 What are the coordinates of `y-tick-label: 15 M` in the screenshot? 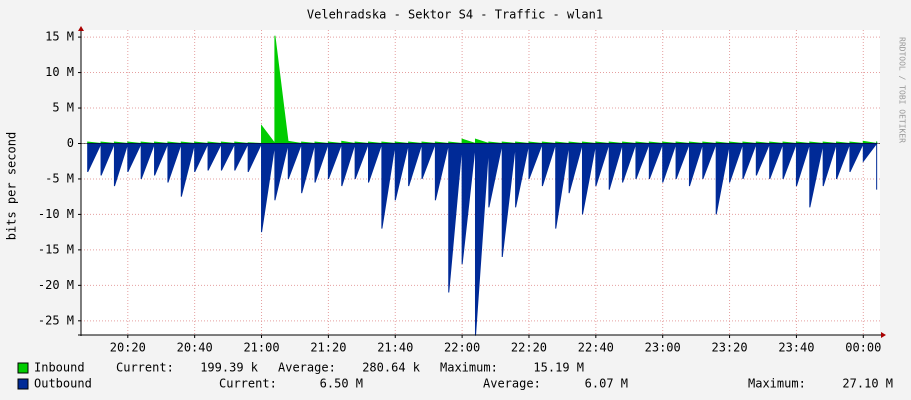 It's located at (59, 37).